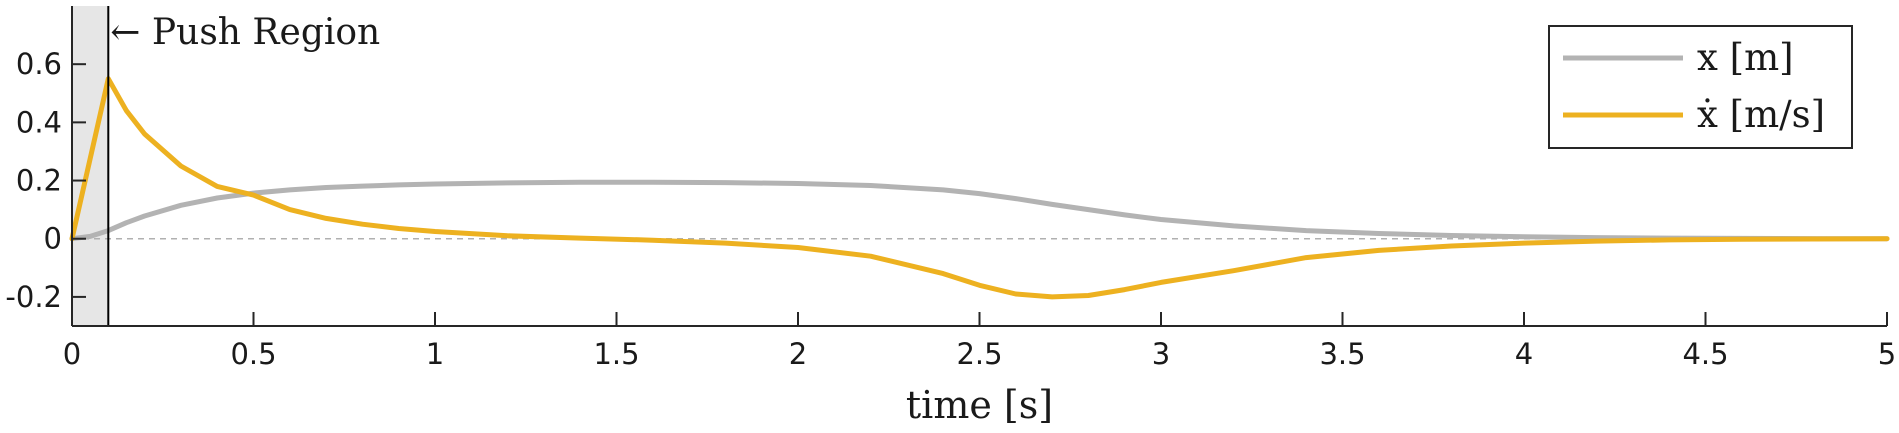 Image resolution: width=1899 pixels, height=433 pixels. I want to click on y-tick-label: 0.4, so click(39, 122).